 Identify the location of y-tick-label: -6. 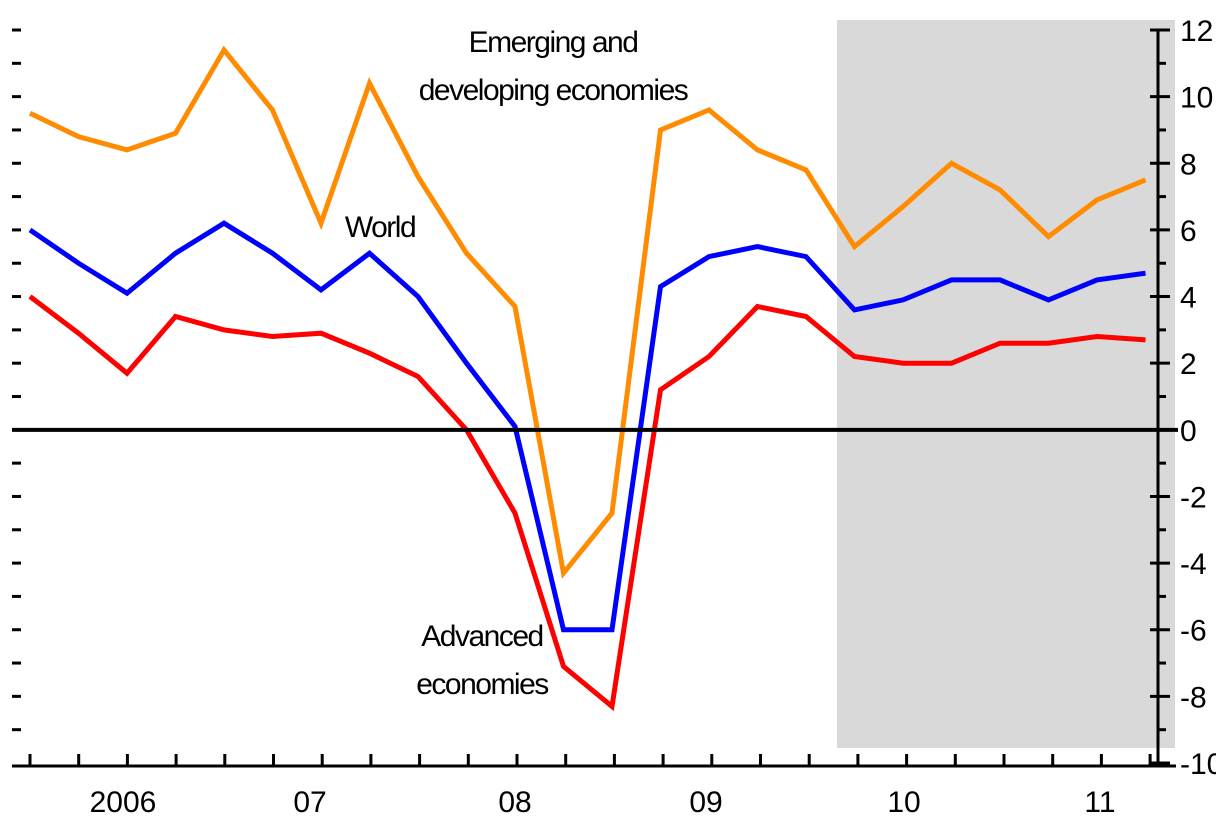
(1193, 631).